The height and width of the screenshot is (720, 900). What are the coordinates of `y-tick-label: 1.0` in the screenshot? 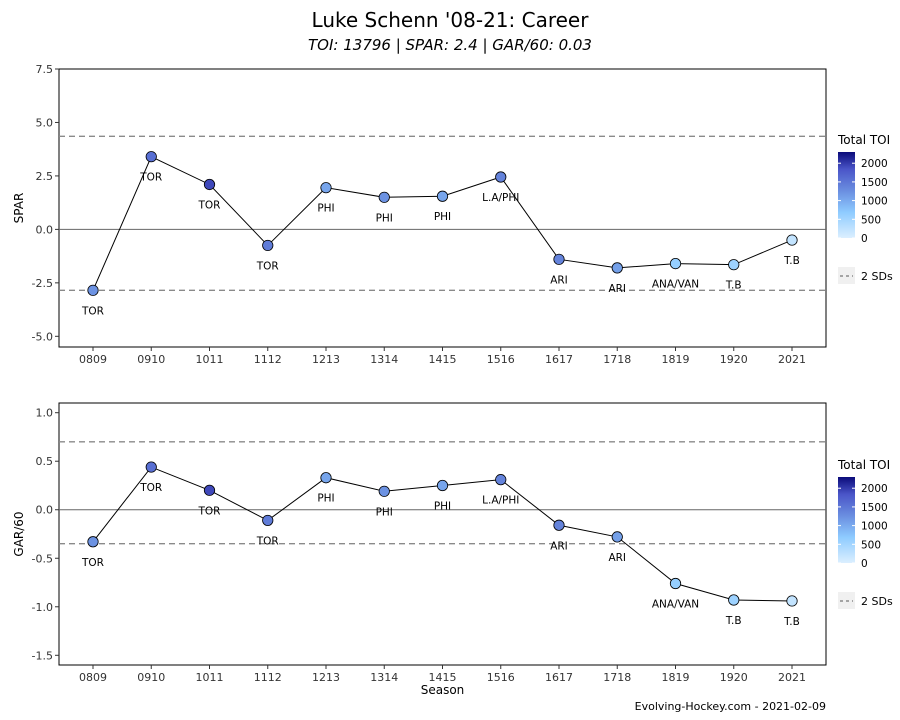 It's located at (45, 413).